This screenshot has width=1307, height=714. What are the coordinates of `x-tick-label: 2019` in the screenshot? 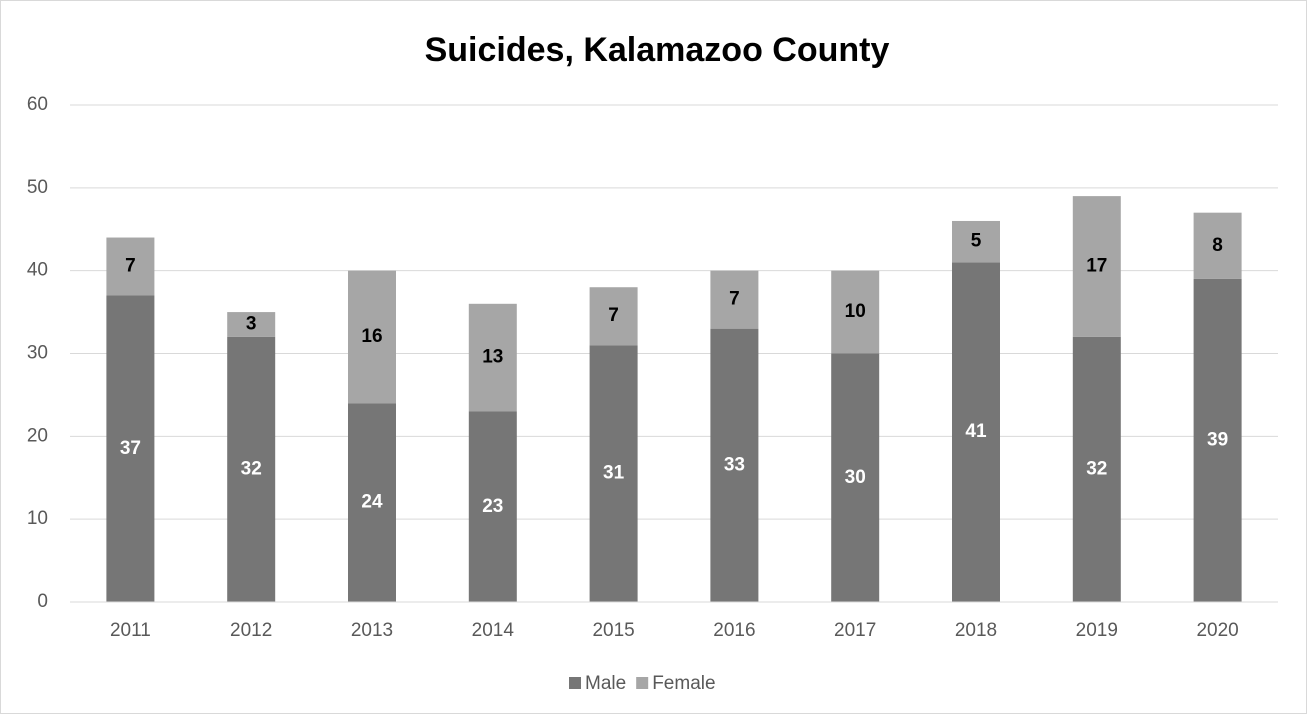 It's located at (1097, 630).